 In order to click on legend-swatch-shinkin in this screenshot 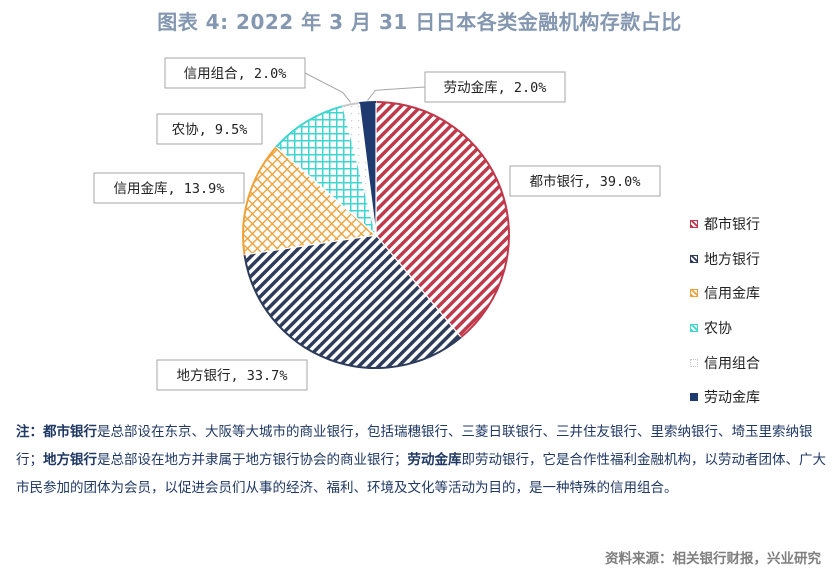, I will do `click(694, 293)`.